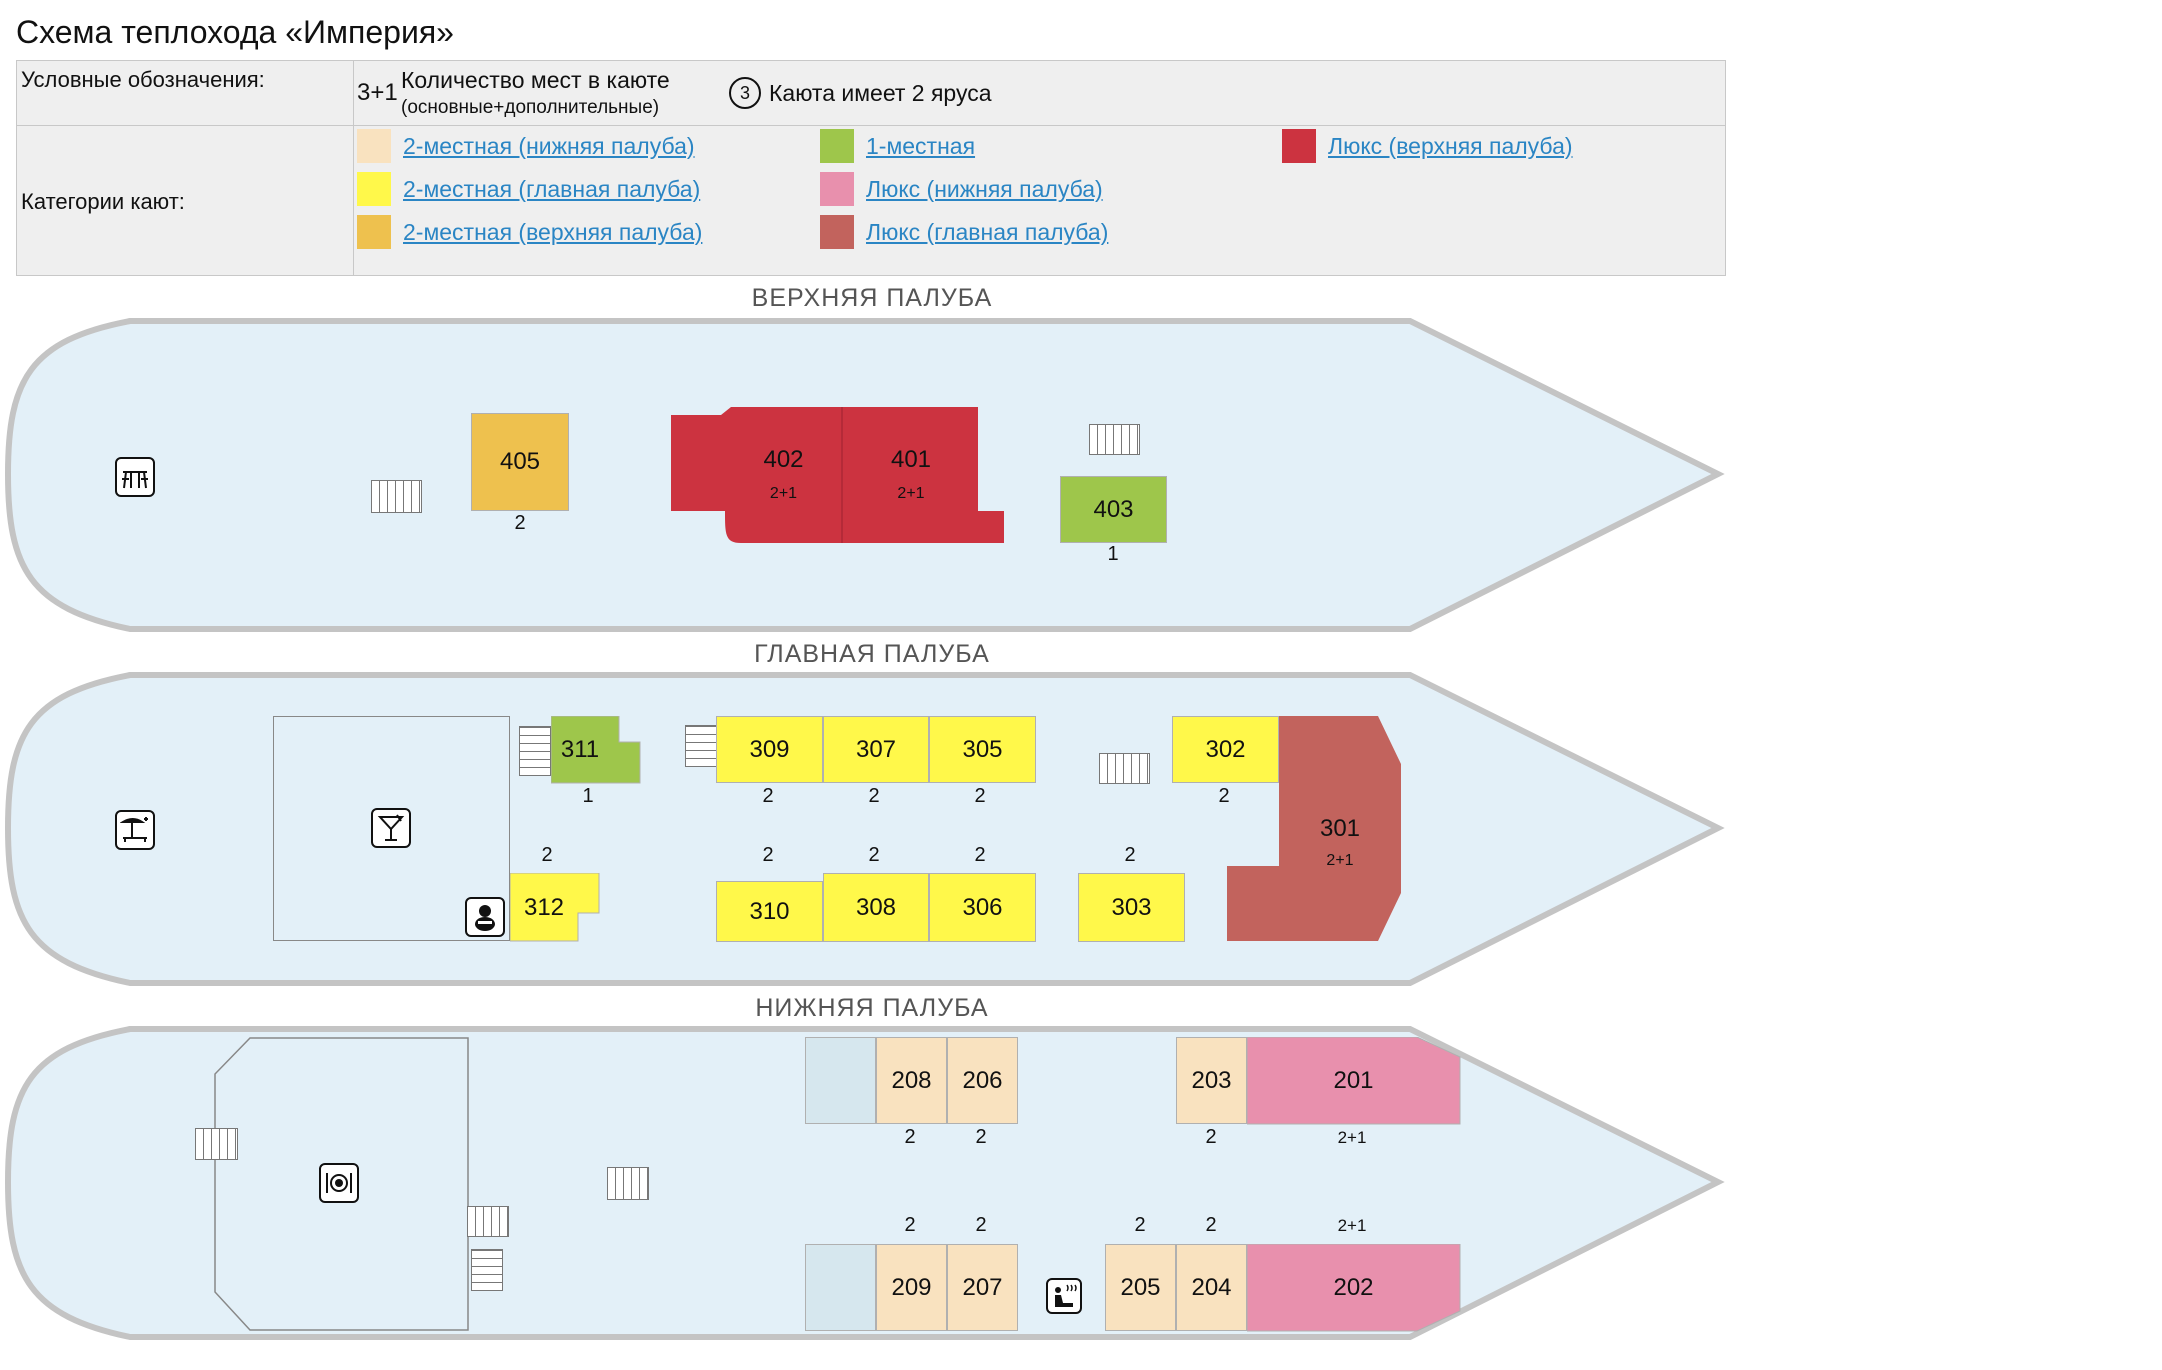  I want to click on cabin-205: 205, so click(1140, 1287).